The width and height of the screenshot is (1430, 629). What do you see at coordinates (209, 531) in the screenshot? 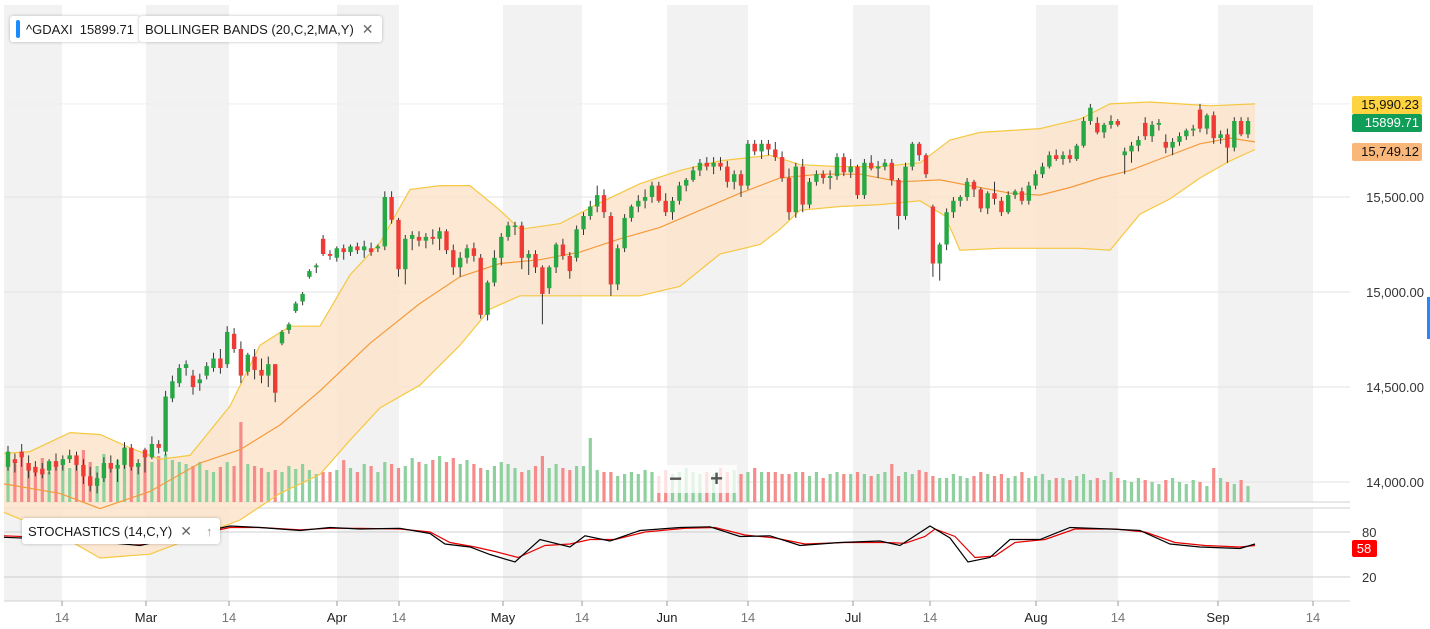
I see `move-up-arrow-icon: ↑` at bounding box center [209, 531].